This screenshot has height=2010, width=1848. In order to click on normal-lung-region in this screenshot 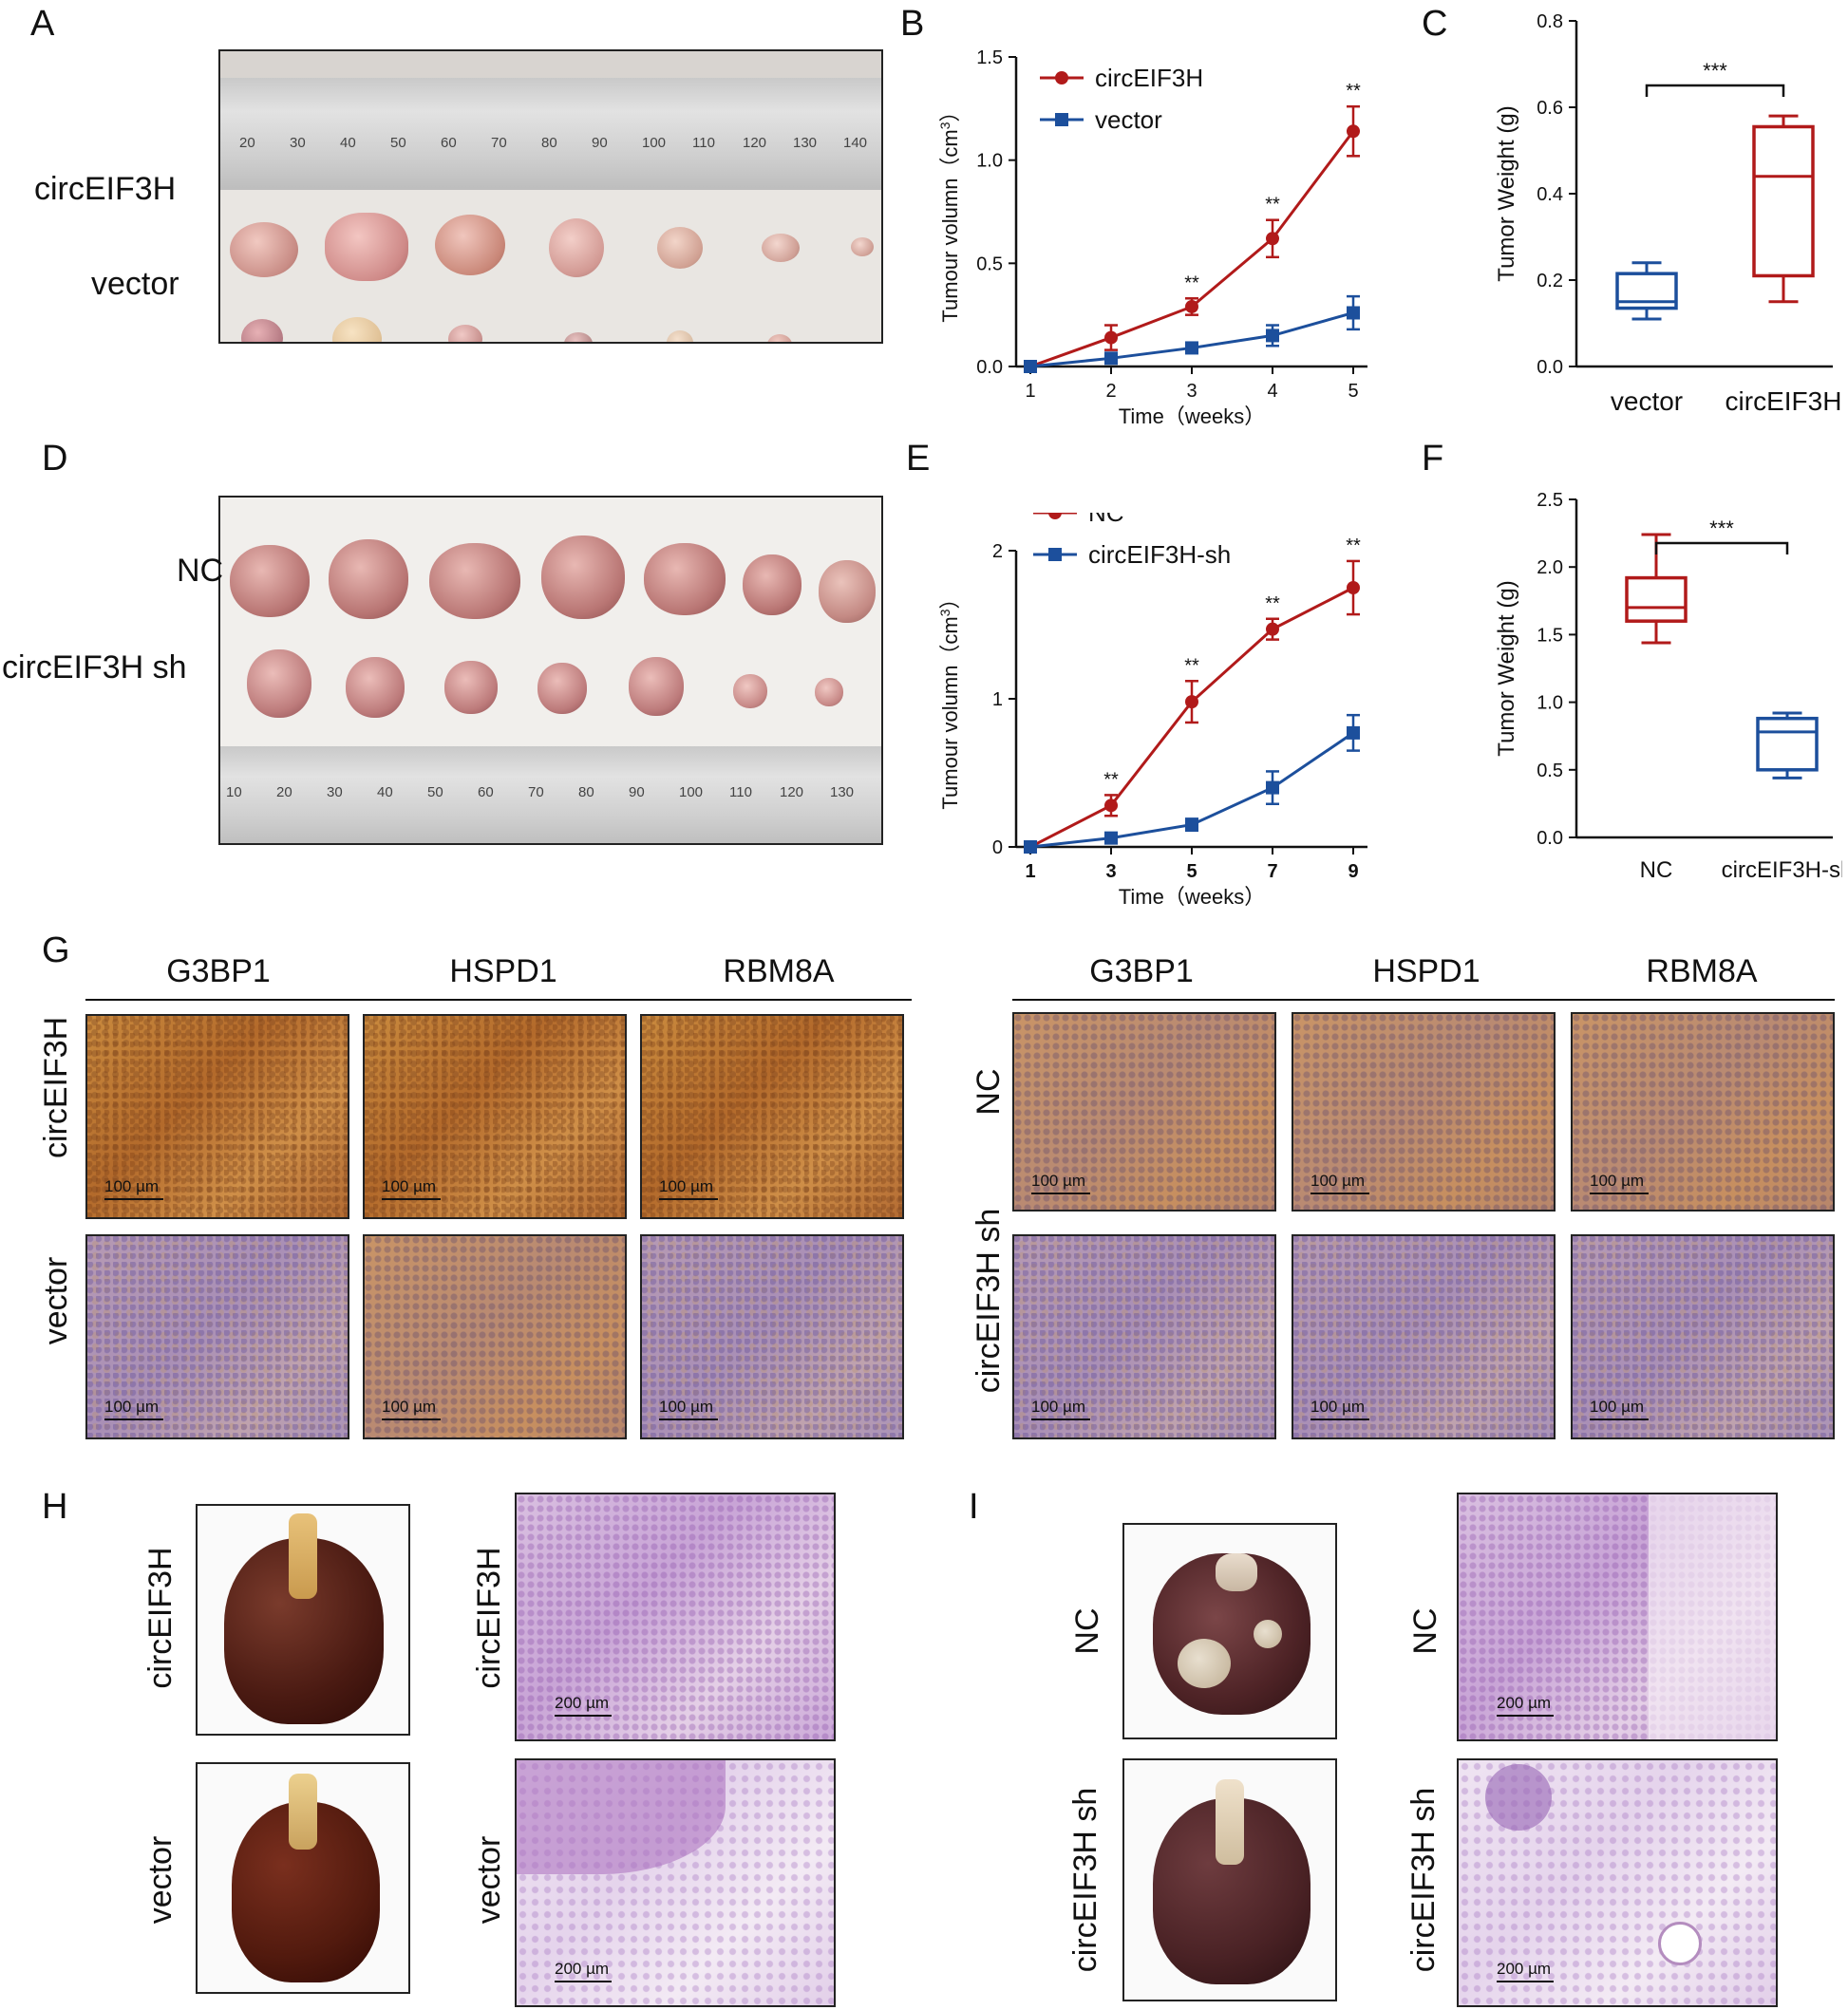, I will do `click(1712, 1616)`.